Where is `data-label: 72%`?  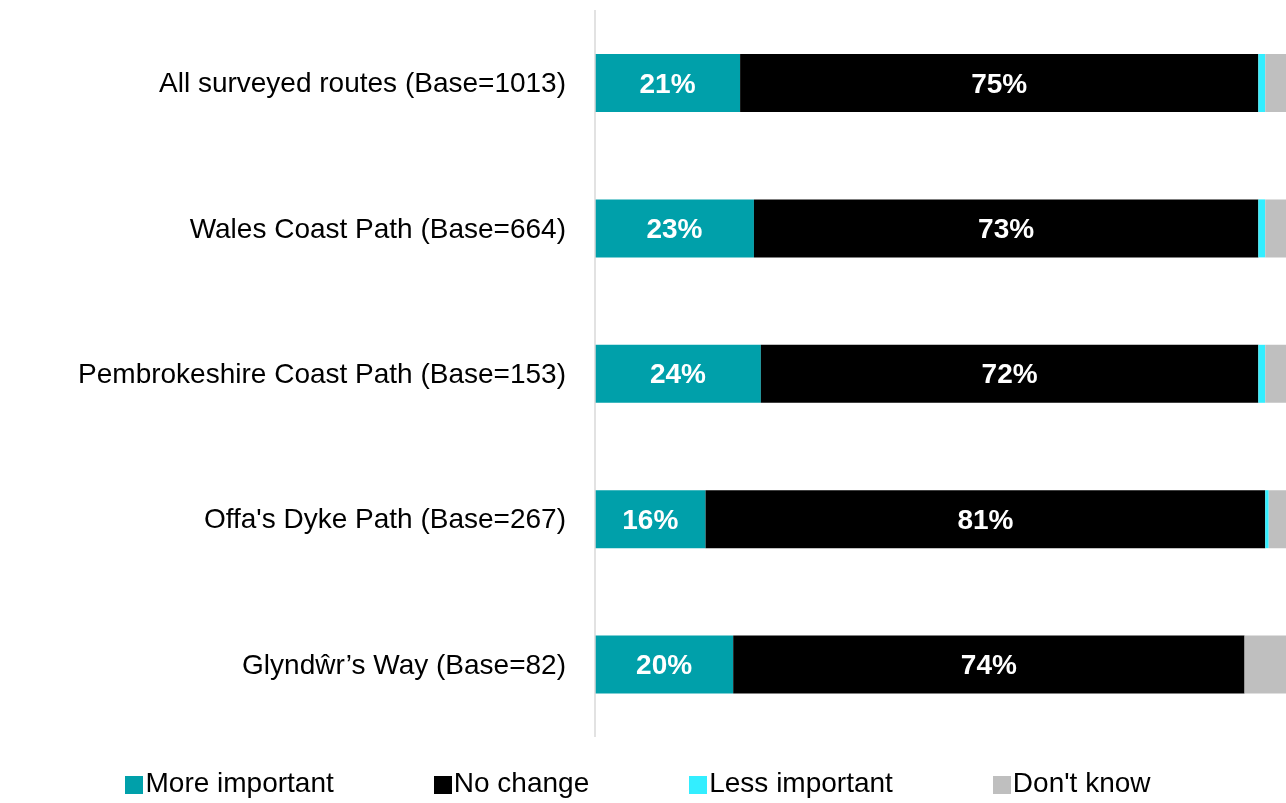
data-label: 72% is located at coordinates (1009, 374).